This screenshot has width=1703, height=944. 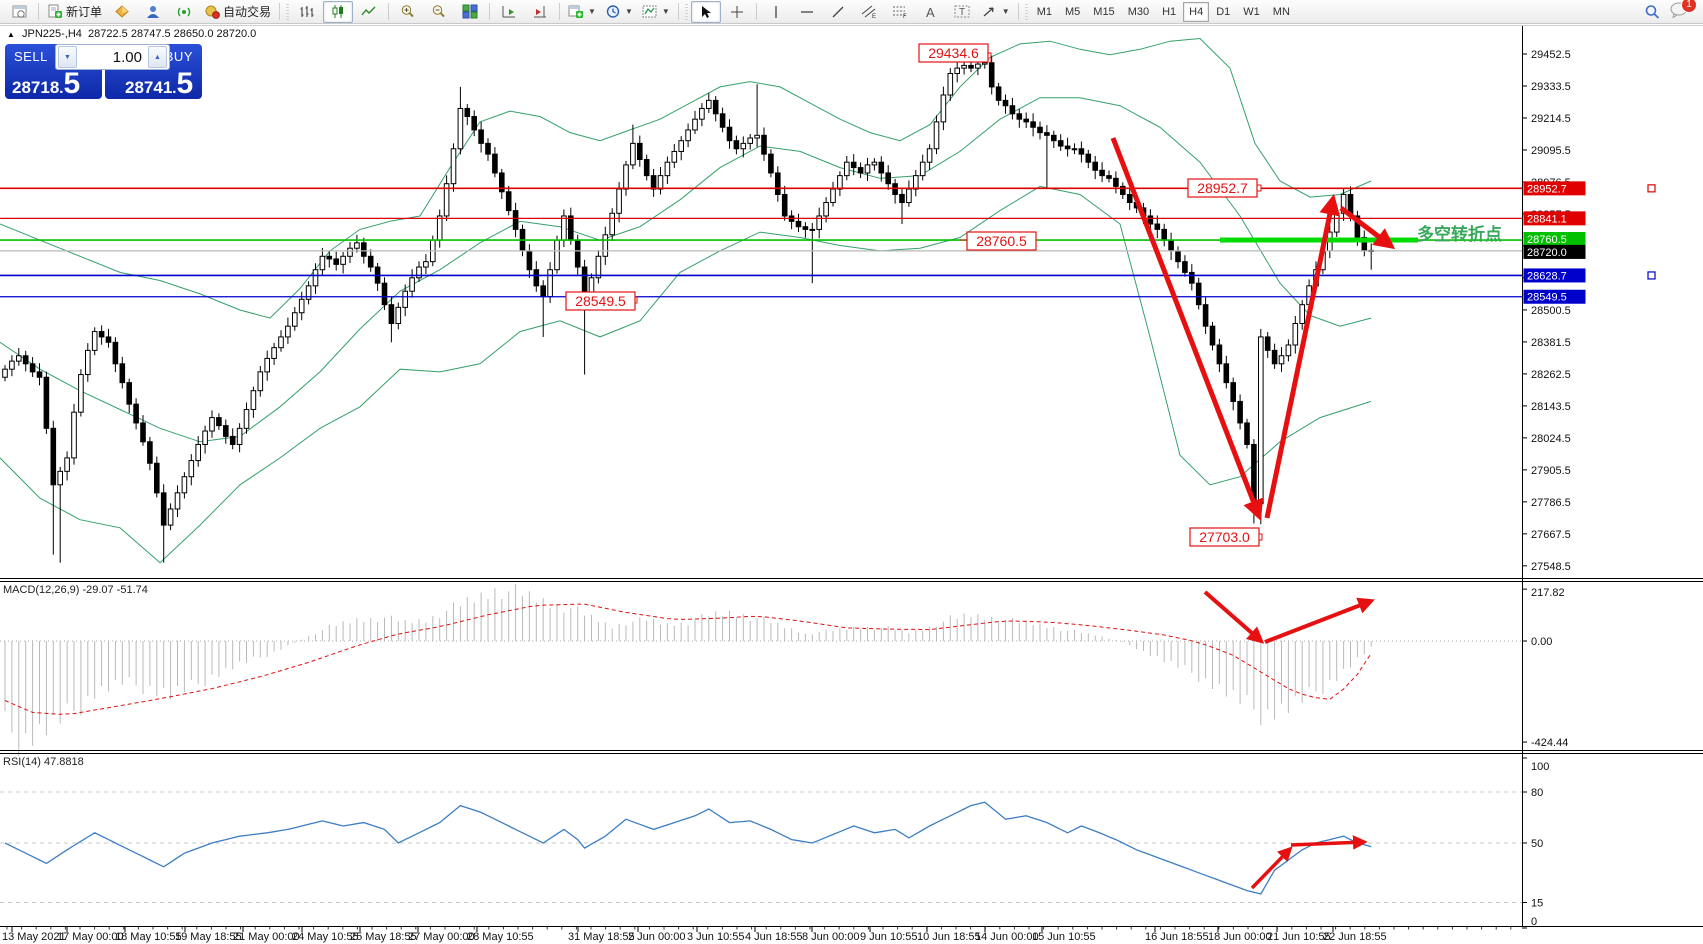 What do you see at coordinates (962, 12) in the screenshot?
I see `label-tool-button: T` at bounding box center [962, 12].